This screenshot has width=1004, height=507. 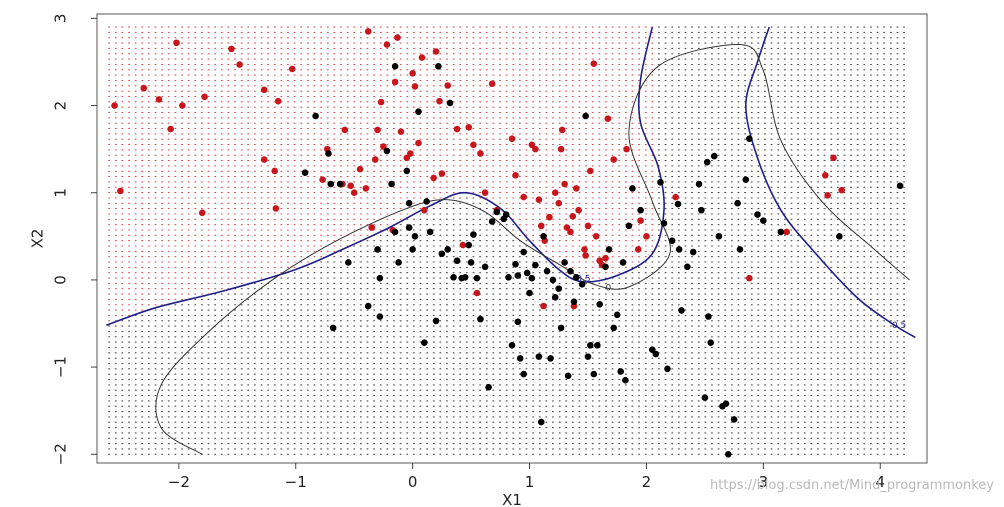 What do you see at coordinates (61, 19) in the screenshot?
I see `y-tick-label: 3` at bounding box center [61, 19].